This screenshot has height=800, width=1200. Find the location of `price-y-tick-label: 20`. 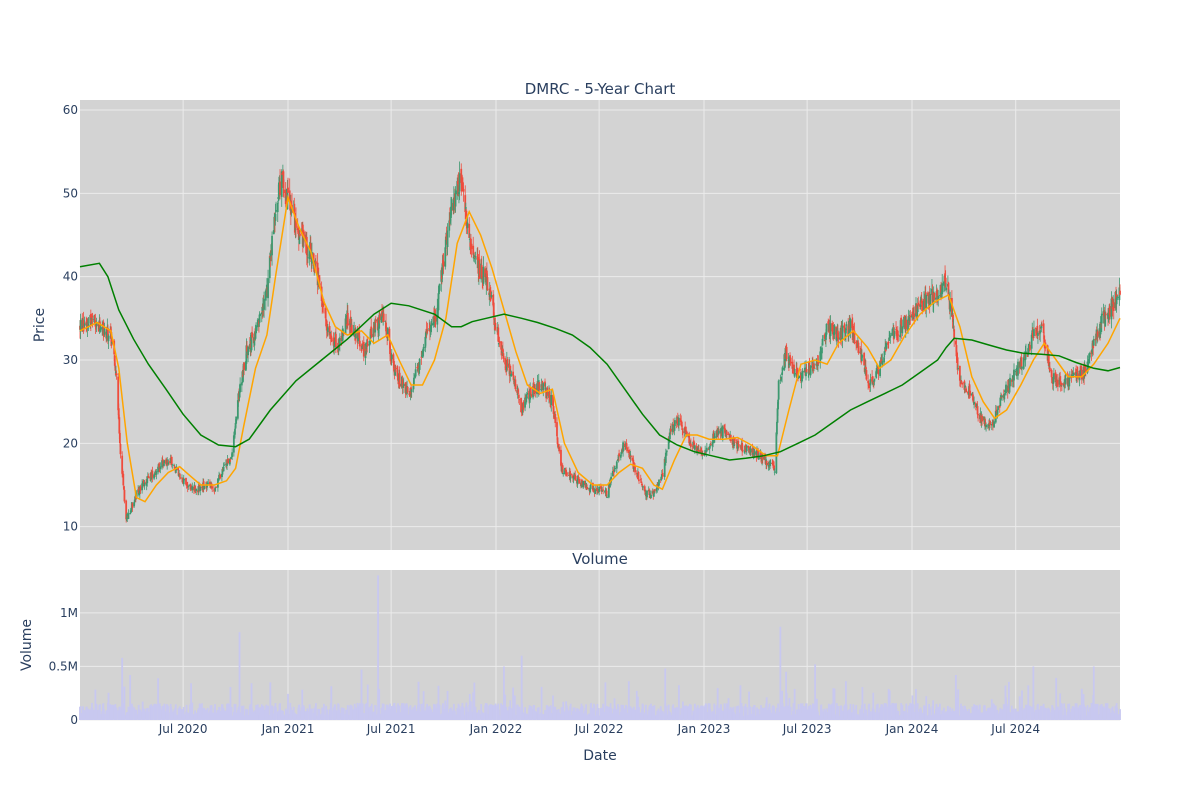

price-y-tick-label: 20 is located at coordinates (70, 443).